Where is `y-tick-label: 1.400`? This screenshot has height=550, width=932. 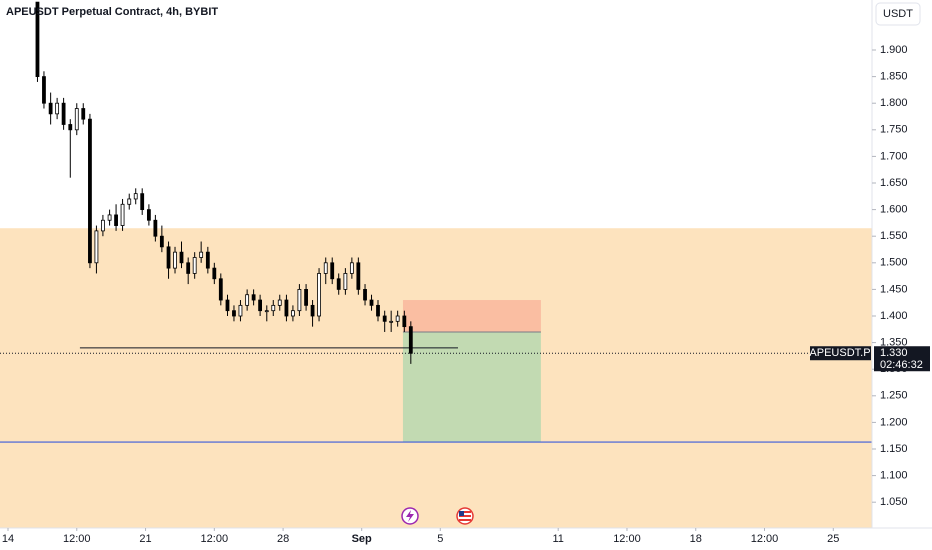
y-tick-label: 1.400 is located at coordinates (894, 316).